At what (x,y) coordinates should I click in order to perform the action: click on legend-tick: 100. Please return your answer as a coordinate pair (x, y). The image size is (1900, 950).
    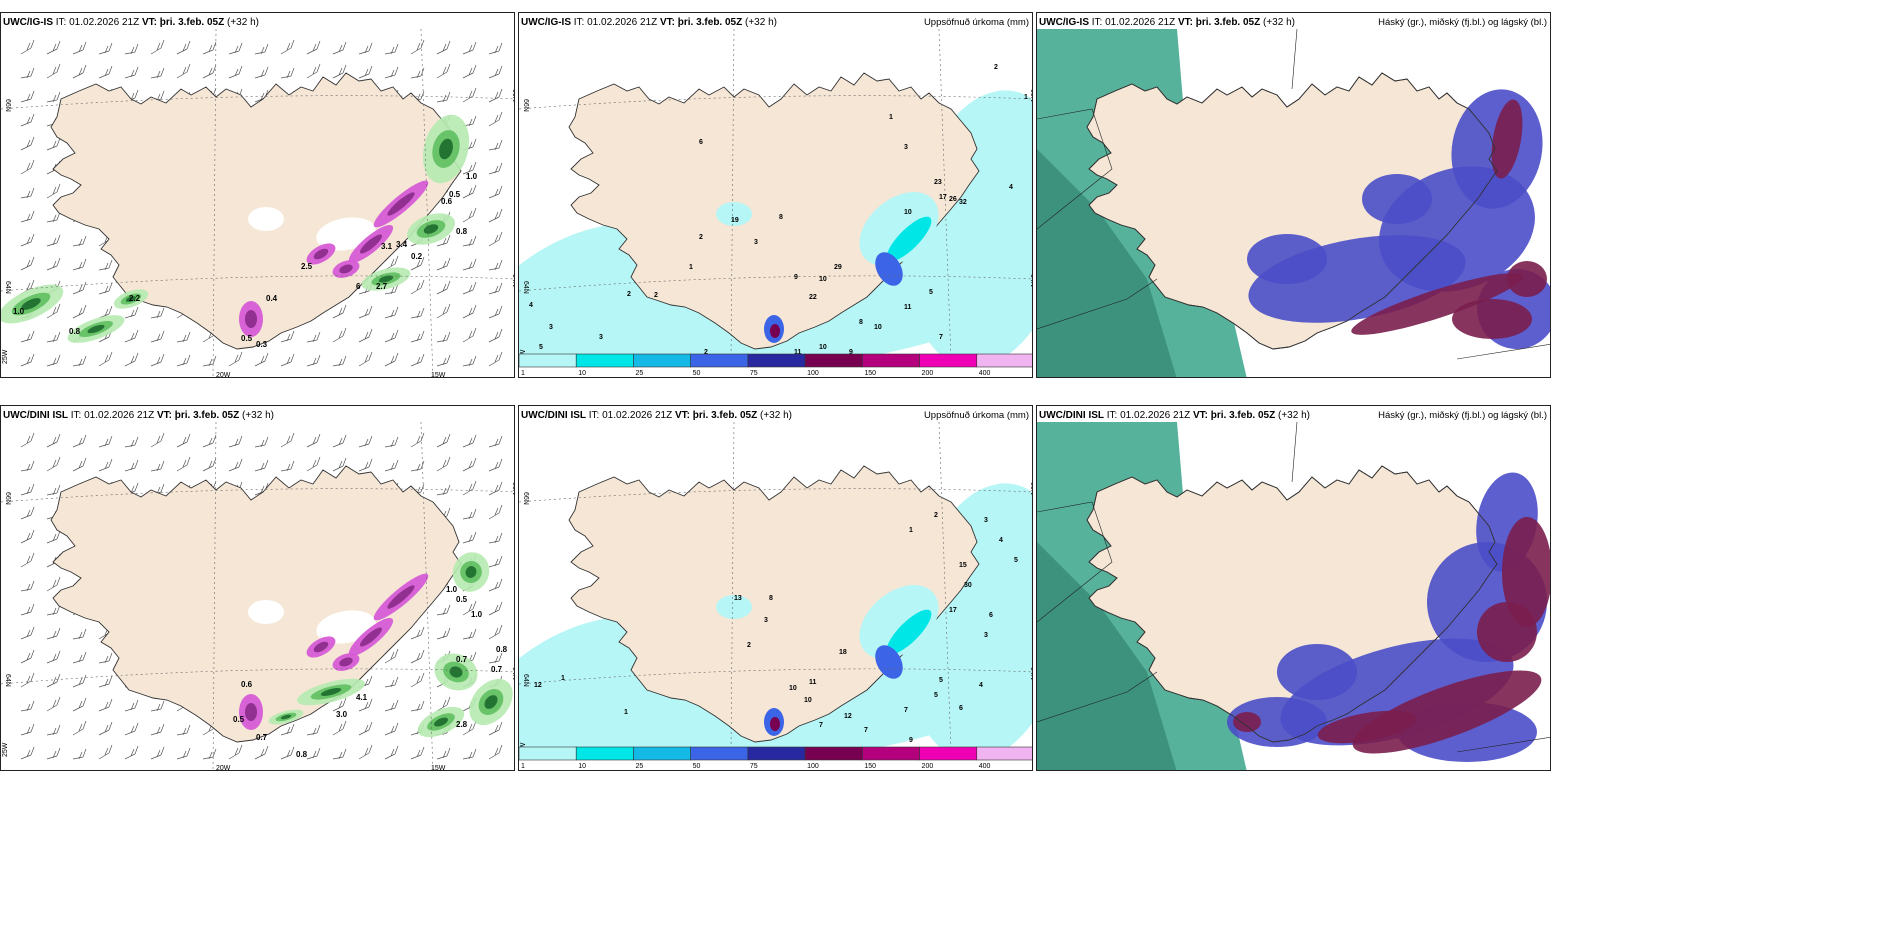
    Looking at the image, I should click on (813, 373).